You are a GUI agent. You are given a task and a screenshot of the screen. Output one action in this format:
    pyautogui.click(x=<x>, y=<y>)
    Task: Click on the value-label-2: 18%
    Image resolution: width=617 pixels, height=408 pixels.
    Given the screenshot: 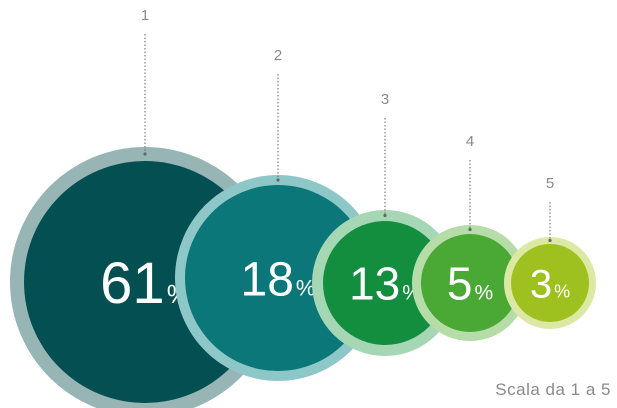 What is the action you would take?
    pyautogui.click(x=278, y=279)
    